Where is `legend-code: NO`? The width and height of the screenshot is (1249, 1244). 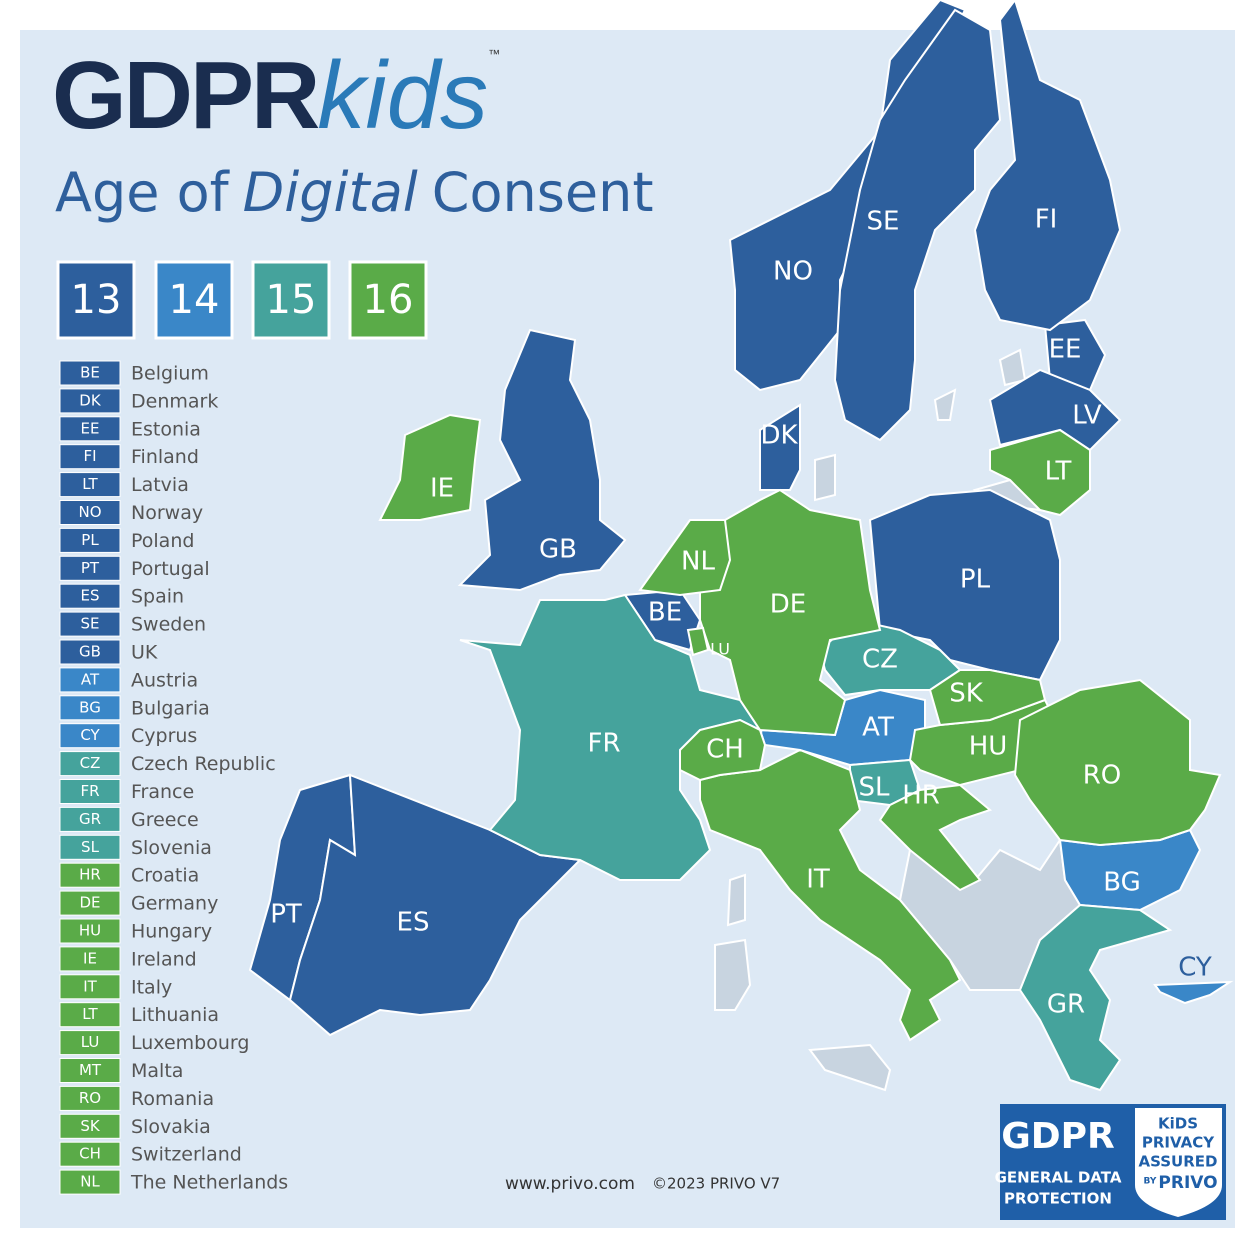
legend-code: NO is located at coordinates (89, 512).